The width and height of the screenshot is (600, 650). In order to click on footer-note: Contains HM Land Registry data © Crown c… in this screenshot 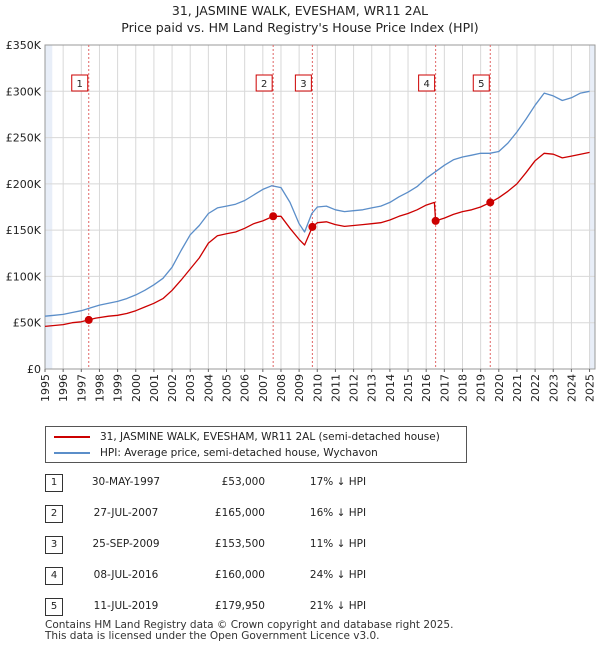, I will do `click(249, 631)`.